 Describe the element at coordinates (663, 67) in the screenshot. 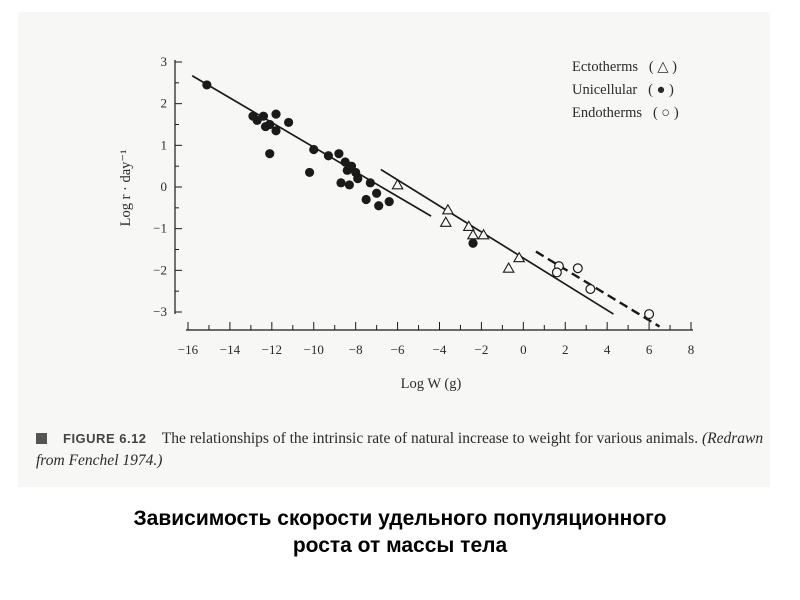

I see `triangle-icon: △` at that location.